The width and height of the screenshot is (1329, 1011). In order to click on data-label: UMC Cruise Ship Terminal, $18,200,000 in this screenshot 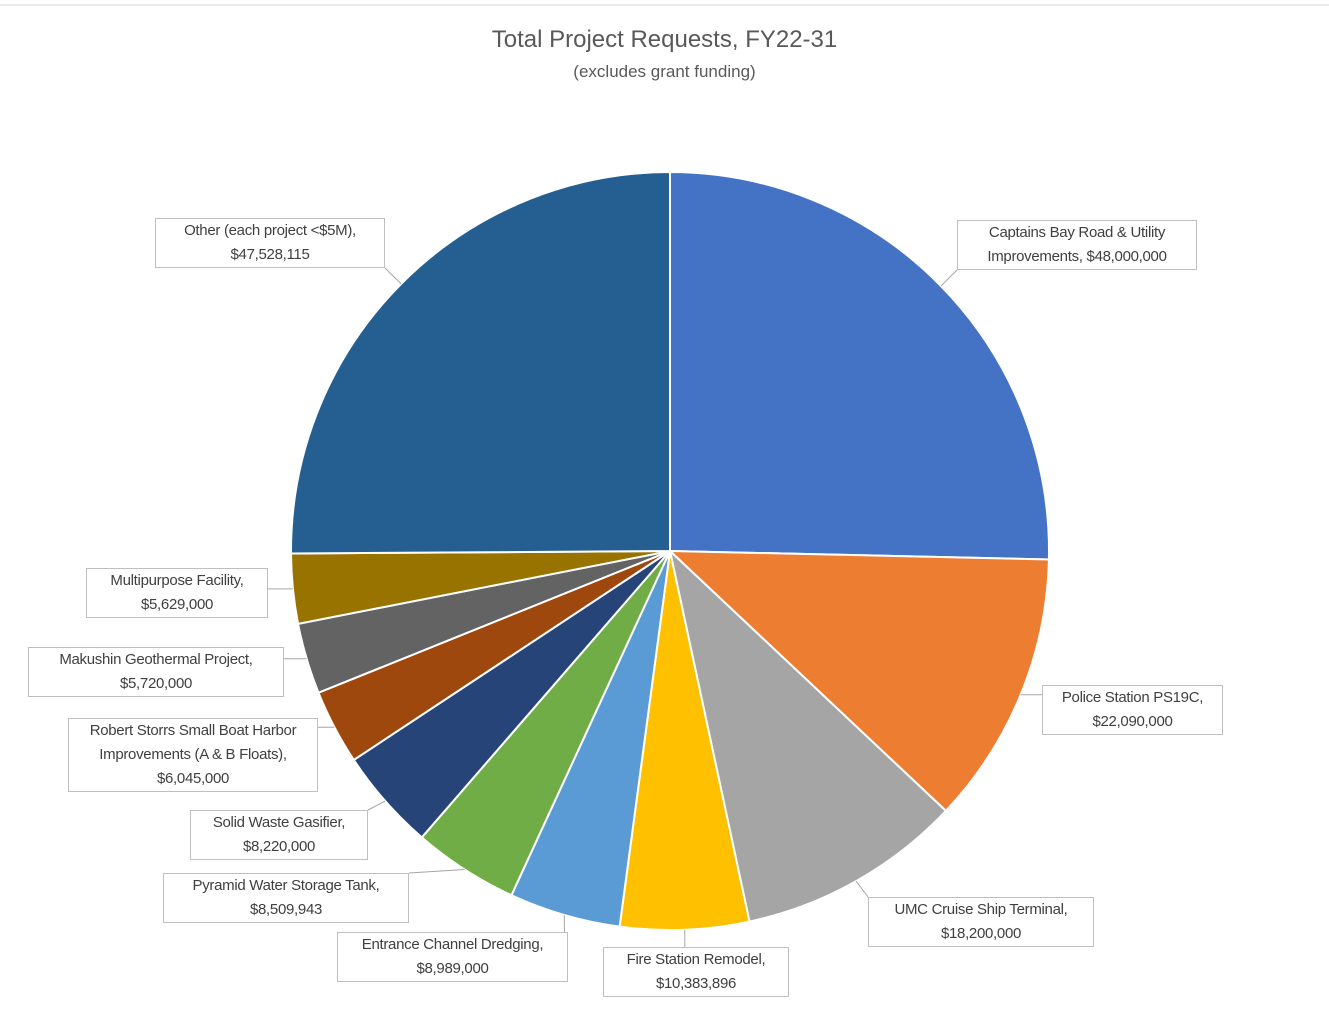, I will do `click(981, 922)`.